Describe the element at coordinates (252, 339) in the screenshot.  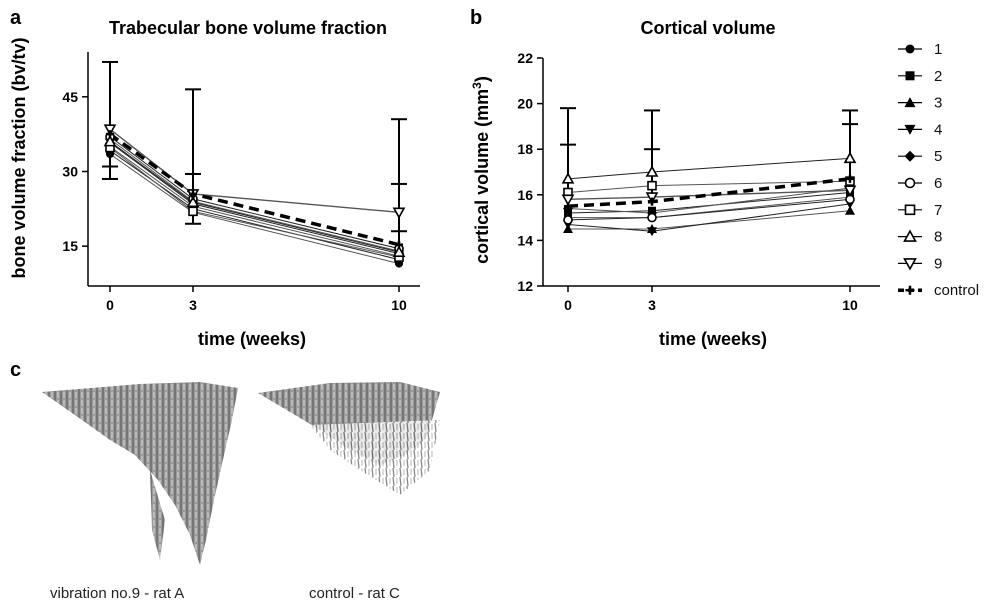
I see `chart-a-xlabel: time (weeks)` at that location.